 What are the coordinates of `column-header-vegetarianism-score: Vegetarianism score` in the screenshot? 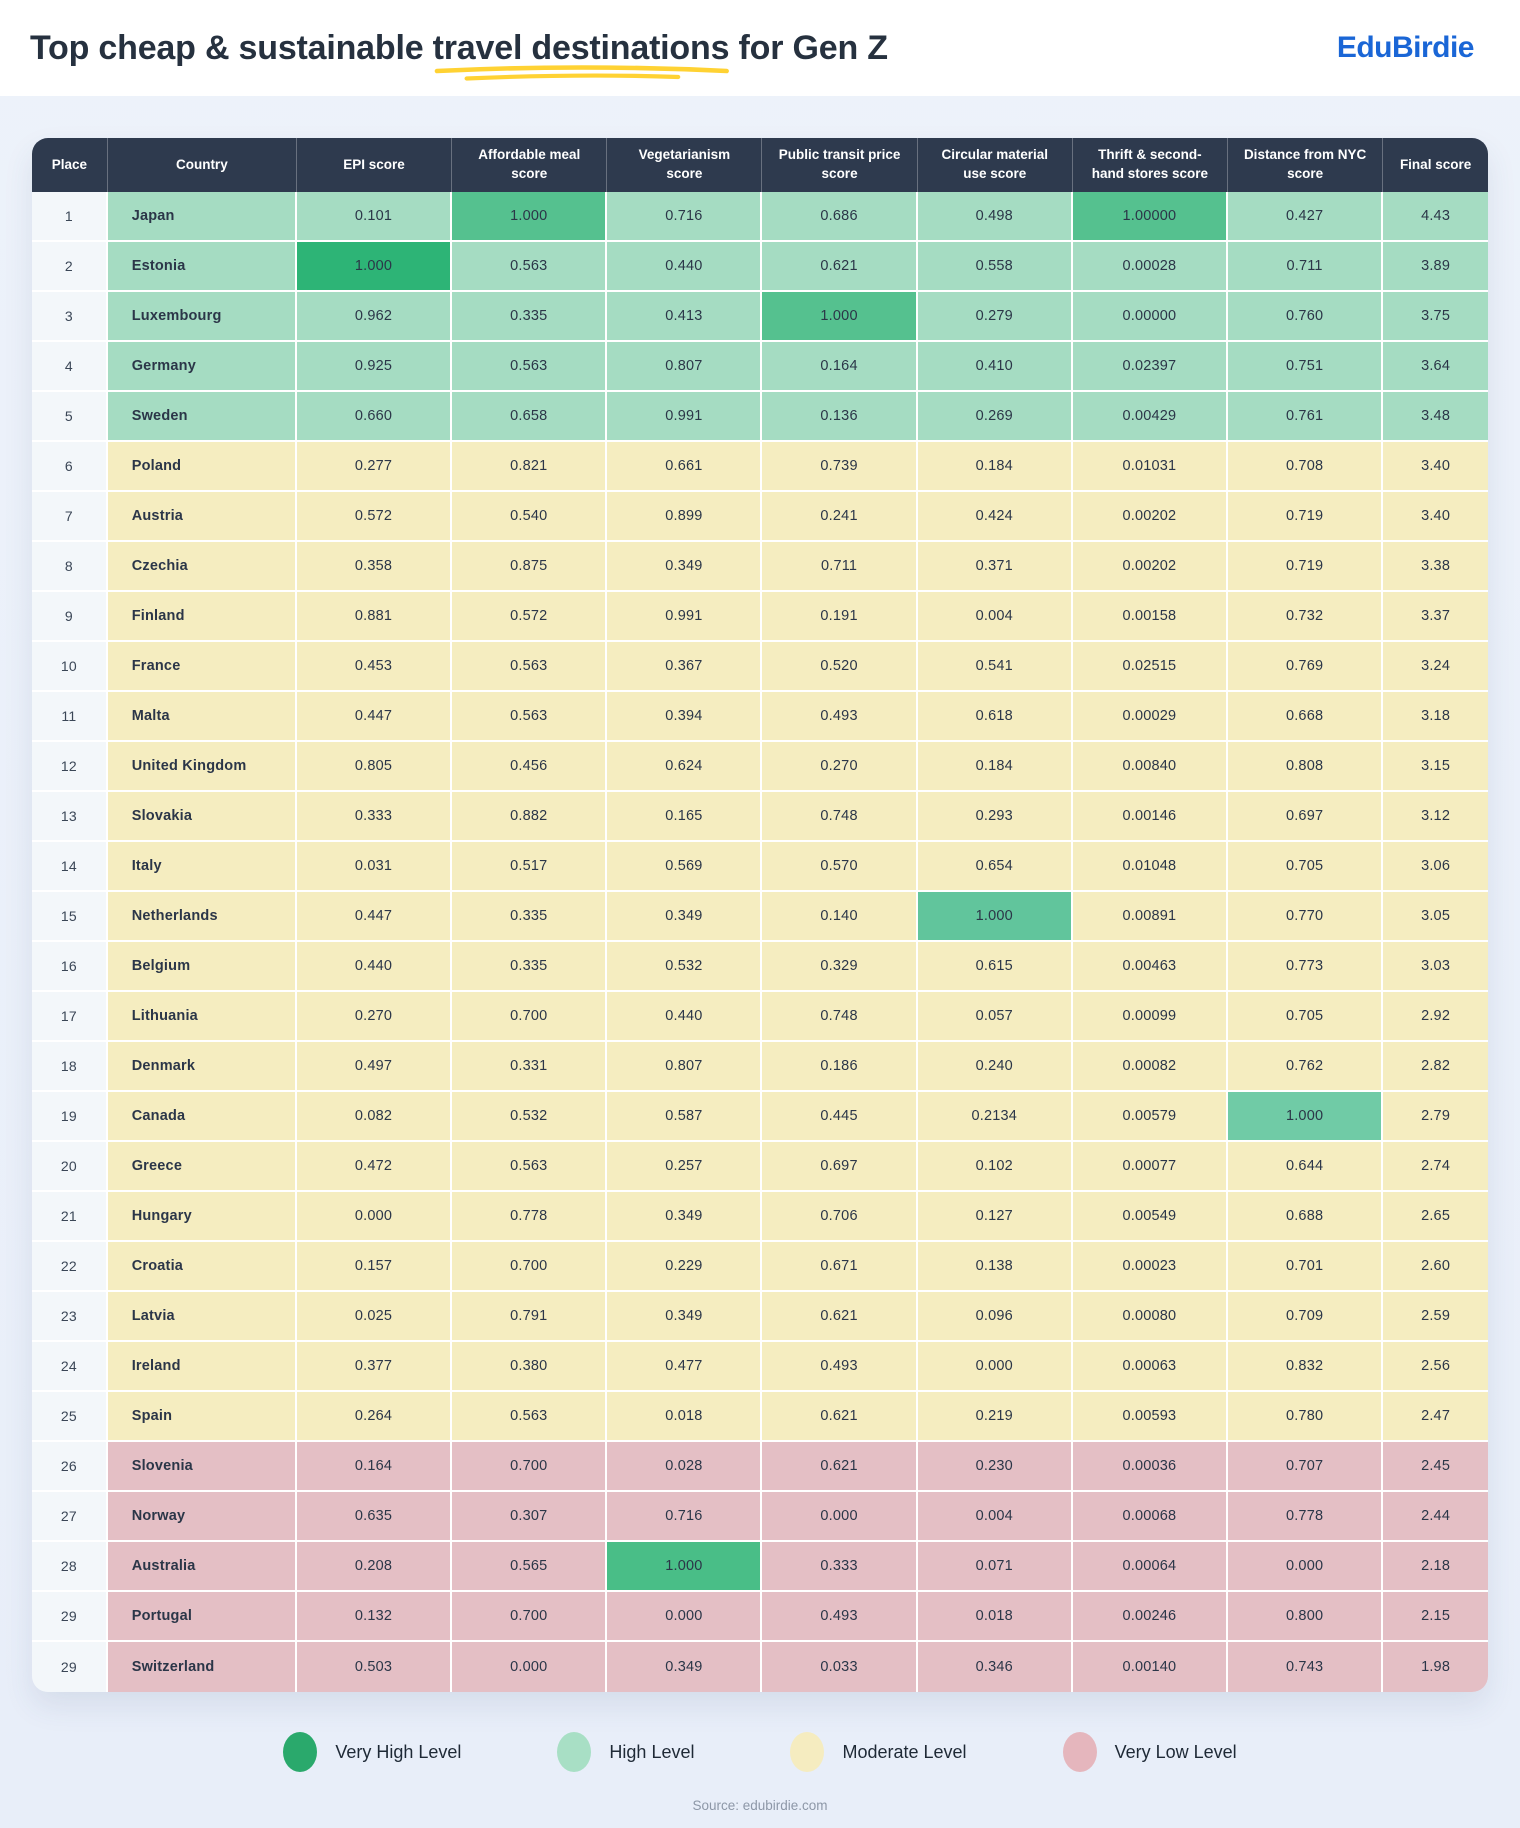 It's located at (685, 165).